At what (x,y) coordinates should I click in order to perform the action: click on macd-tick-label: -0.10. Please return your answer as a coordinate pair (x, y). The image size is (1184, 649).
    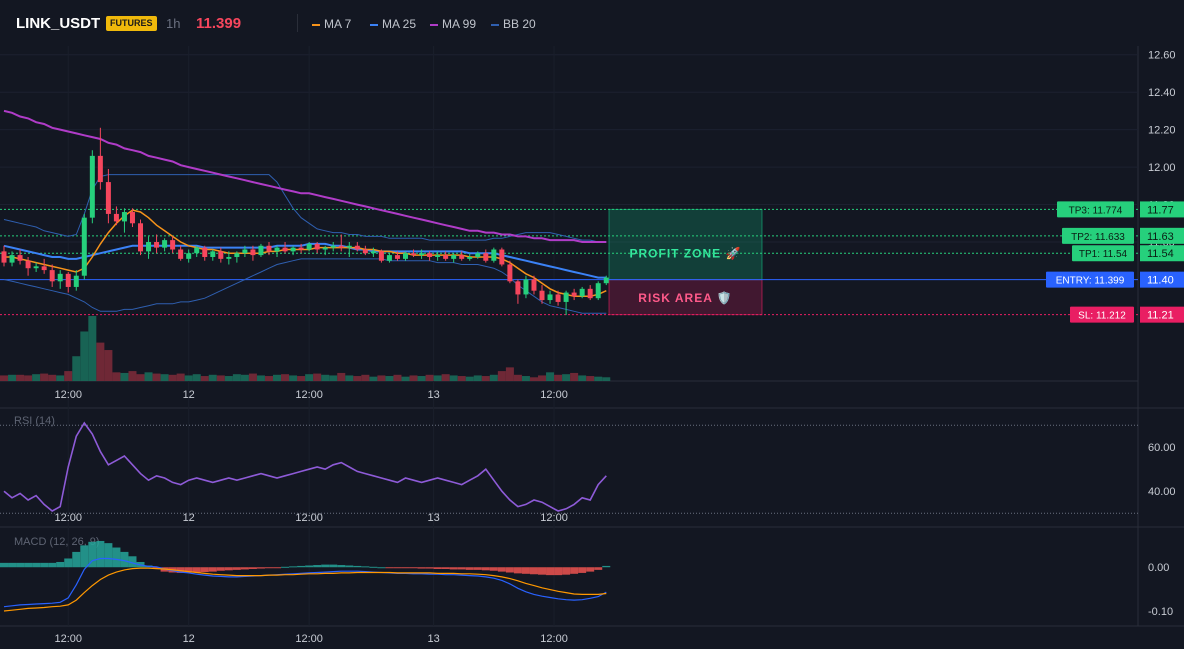
    Looking at the image, I should click on (1160, 612).